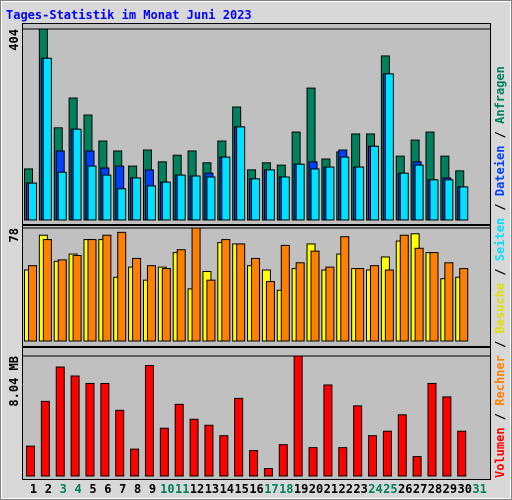 Image resolution: width=512 pixels, height=500 pixels. What do you see at coordinates (14, 40) in the screenshot?
I see `y-tick-label: 404` at bounding box center [14, 40].